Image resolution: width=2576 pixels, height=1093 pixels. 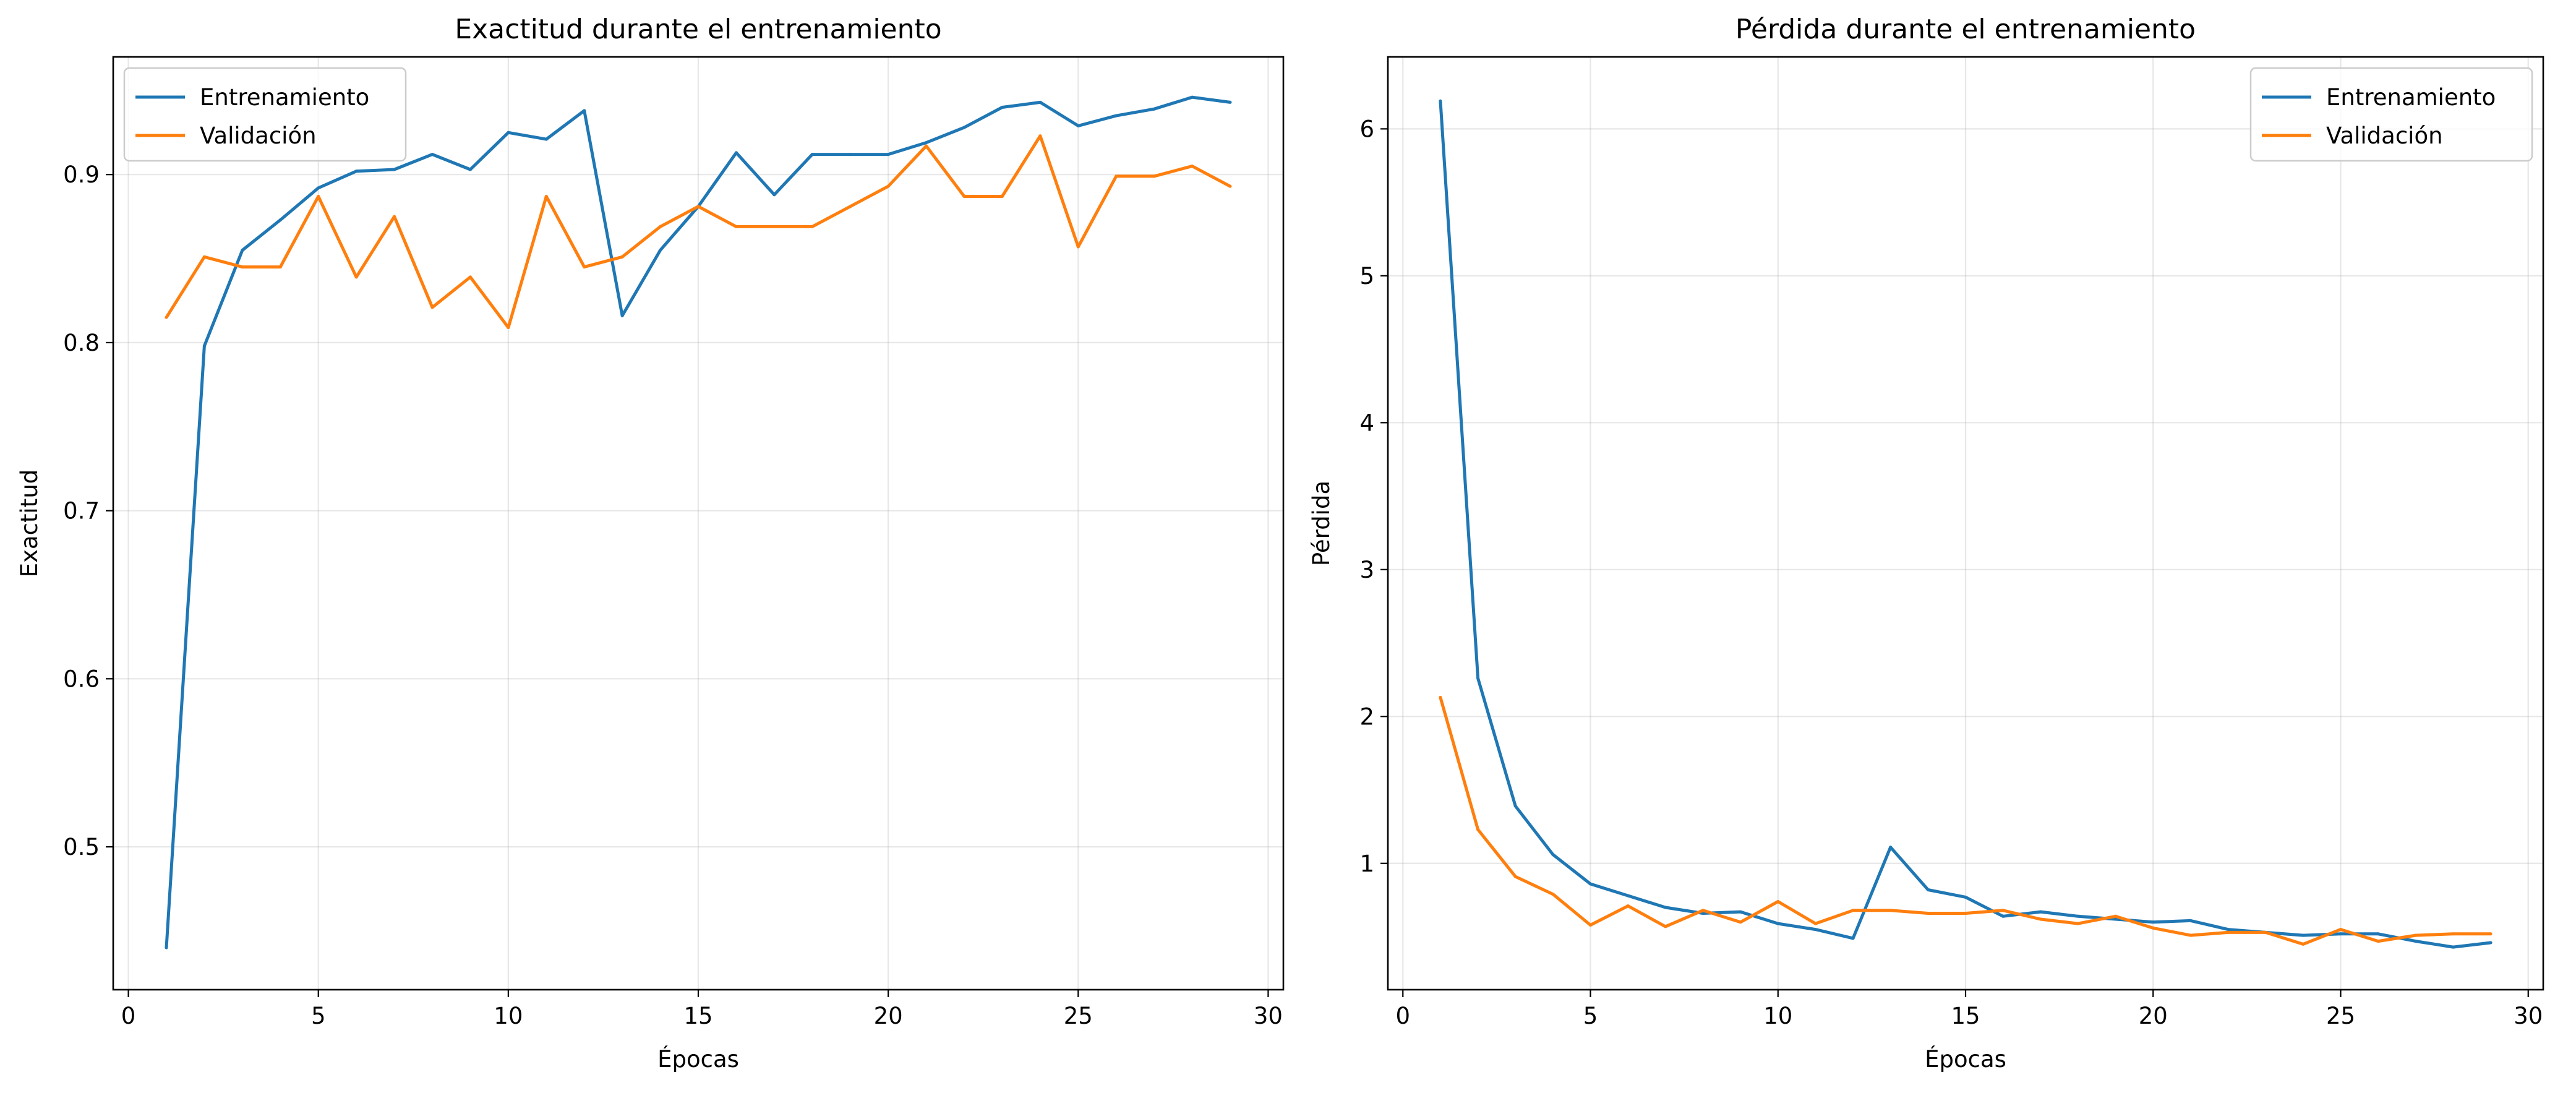 What do you see at coordinates (2411, 97) in the screenshot?
I see `loss-legend-label-entrenamiento: Entrenamiento` at bounding box center [2411, 97].